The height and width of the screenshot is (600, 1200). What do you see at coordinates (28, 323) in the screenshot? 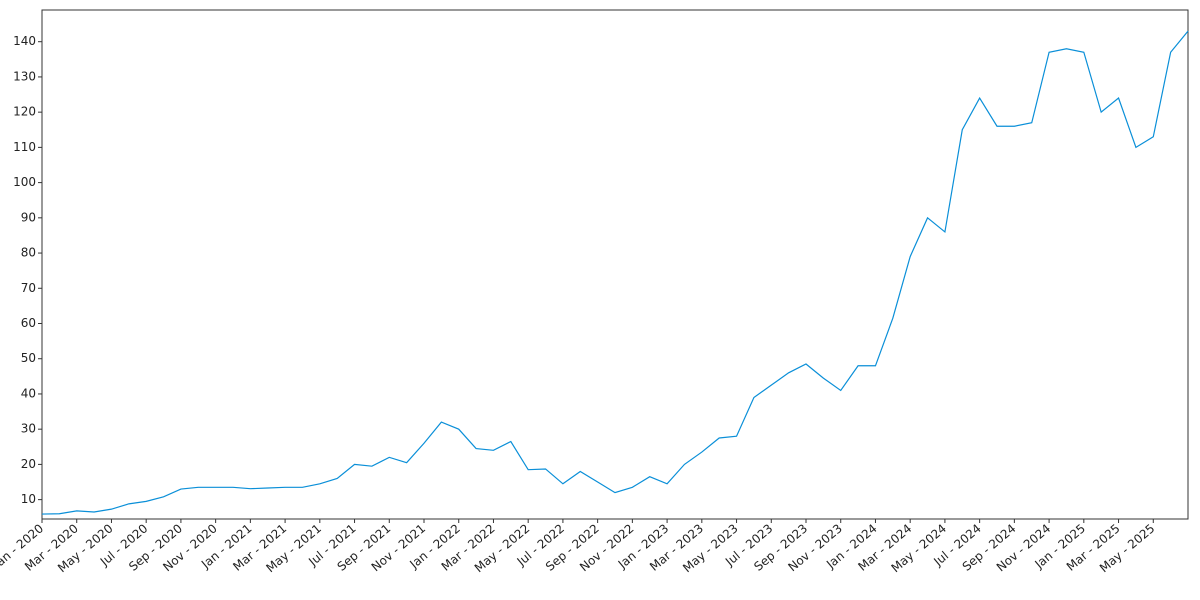
I see `y-tick-label: 60` at bounding box center [28, 323].